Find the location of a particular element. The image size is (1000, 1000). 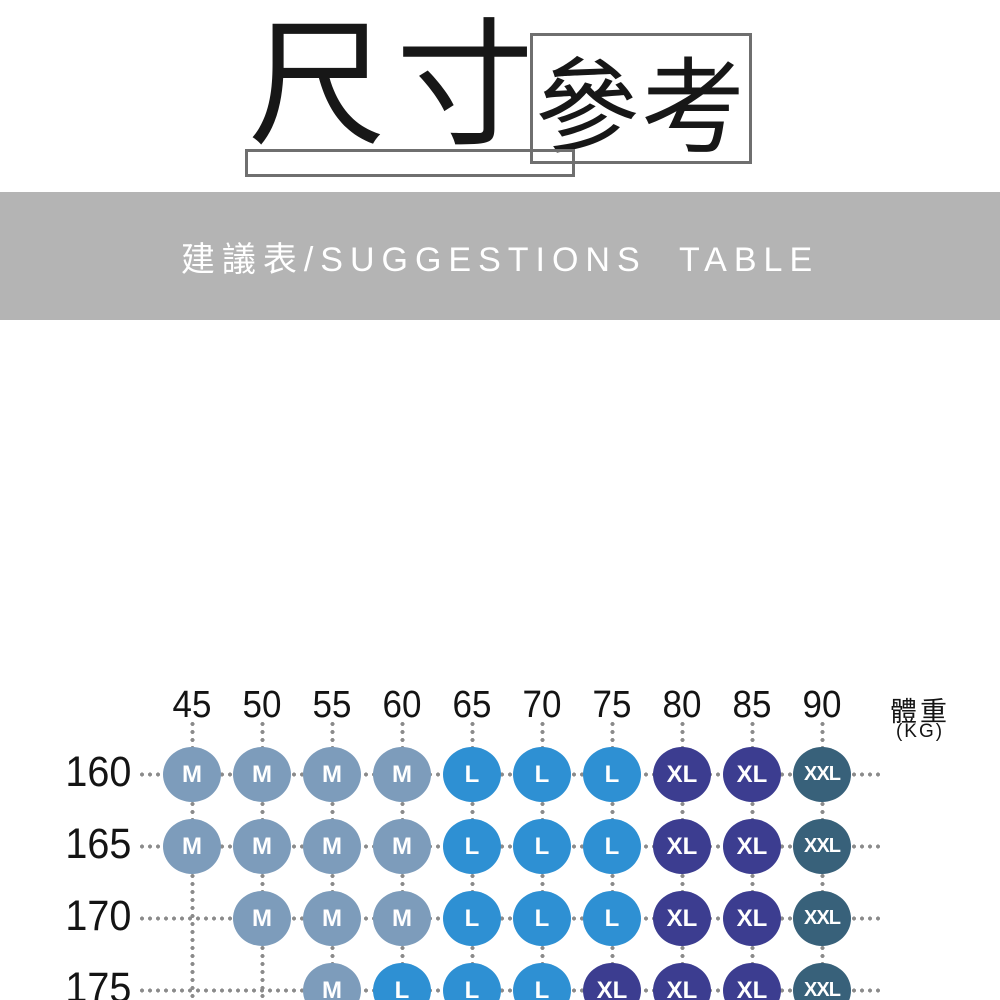

weight-tick: 65 is located at coordinates (472, 705).